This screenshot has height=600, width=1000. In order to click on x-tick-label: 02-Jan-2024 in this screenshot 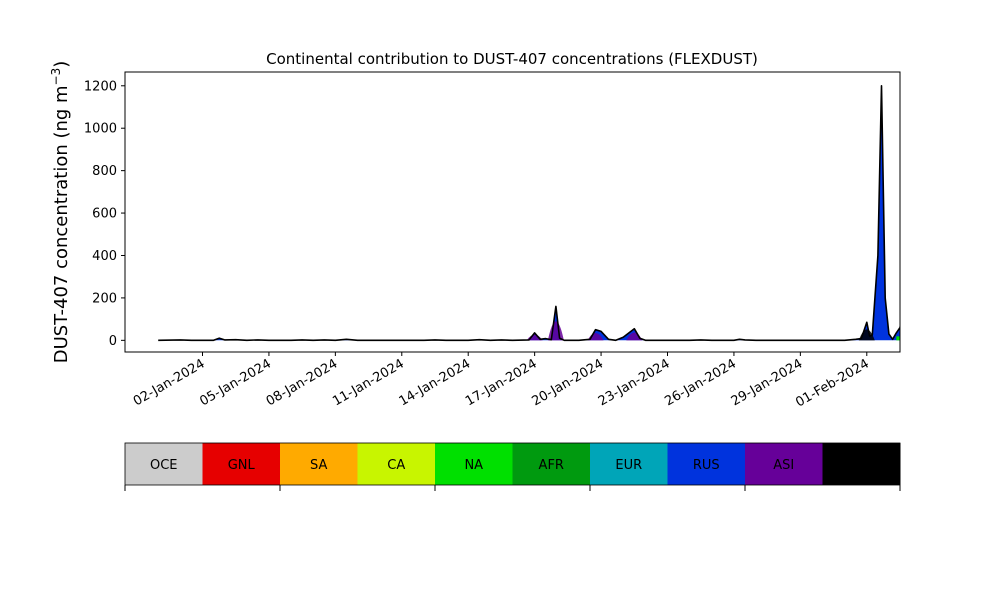, I will do `click(169, 382)`.